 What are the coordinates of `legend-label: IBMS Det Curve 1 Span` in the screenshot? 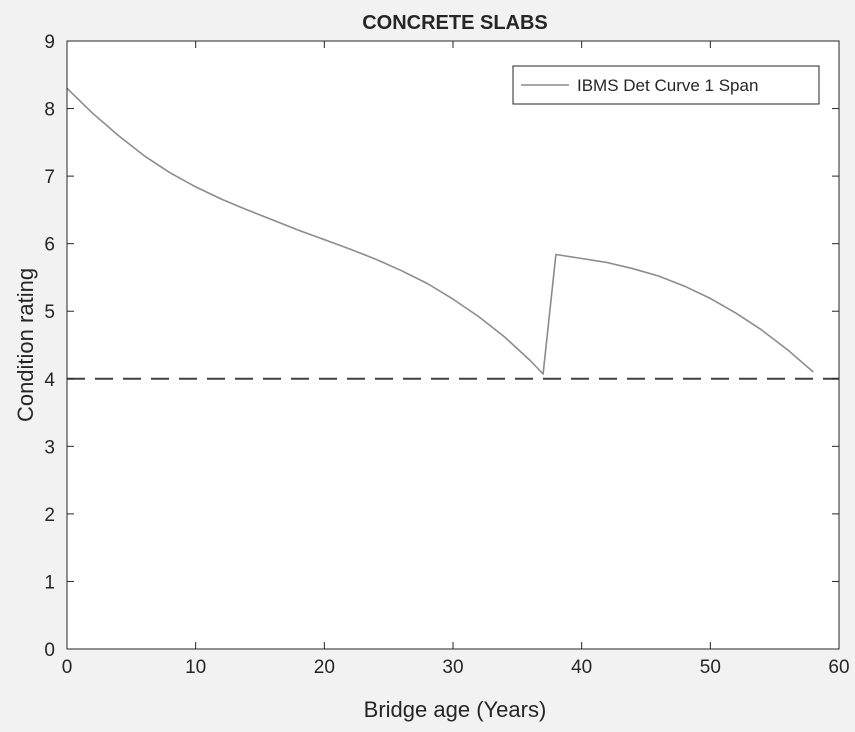 It's located at (667, 85).